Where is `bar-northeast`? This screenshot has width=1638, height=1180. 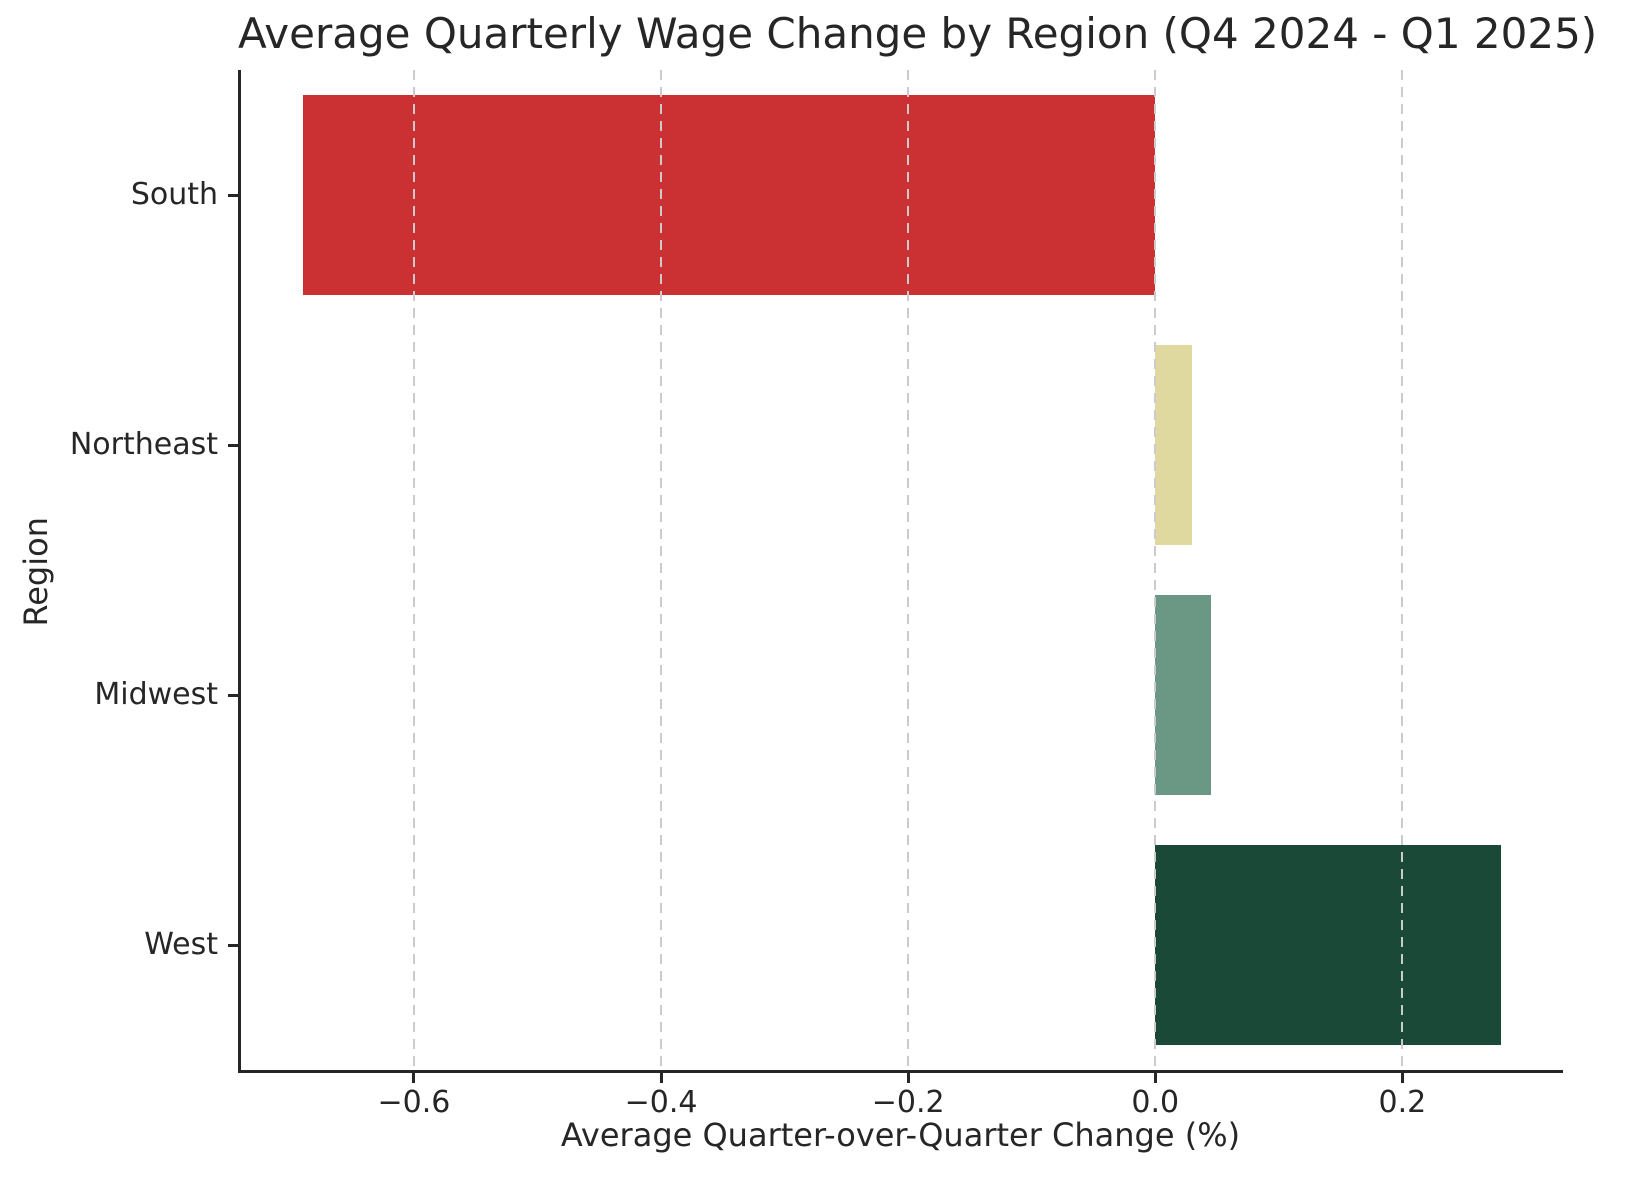 bar-northeast is located at coordinates (1174, 445).